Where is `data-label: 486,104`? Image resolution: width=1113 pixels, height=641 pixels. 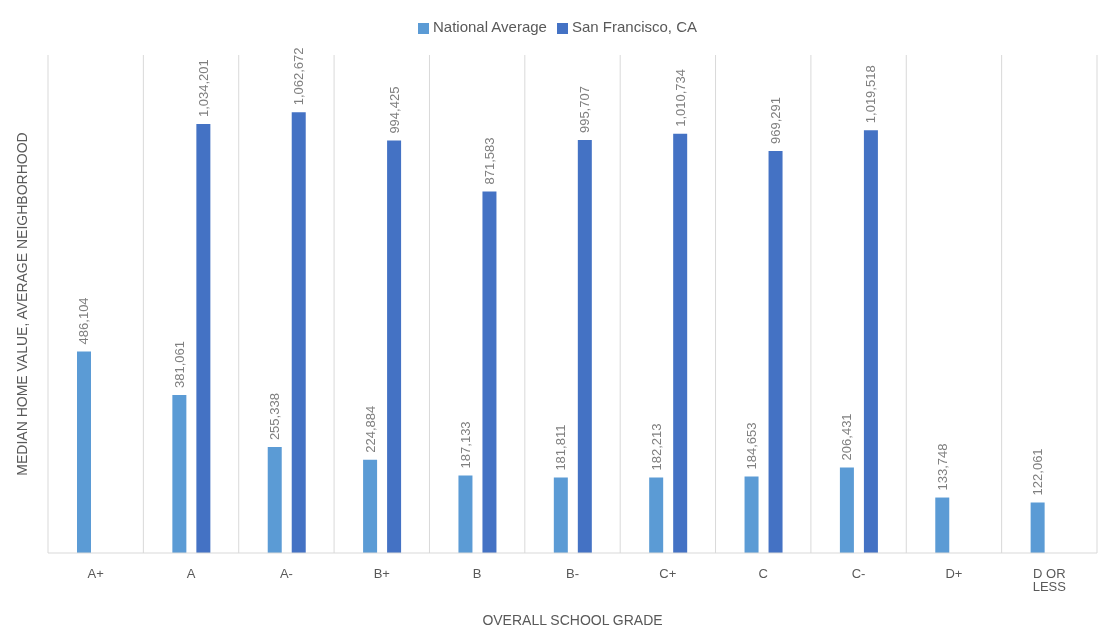
data-label: 486,104 is located at coordinates (84, 321).